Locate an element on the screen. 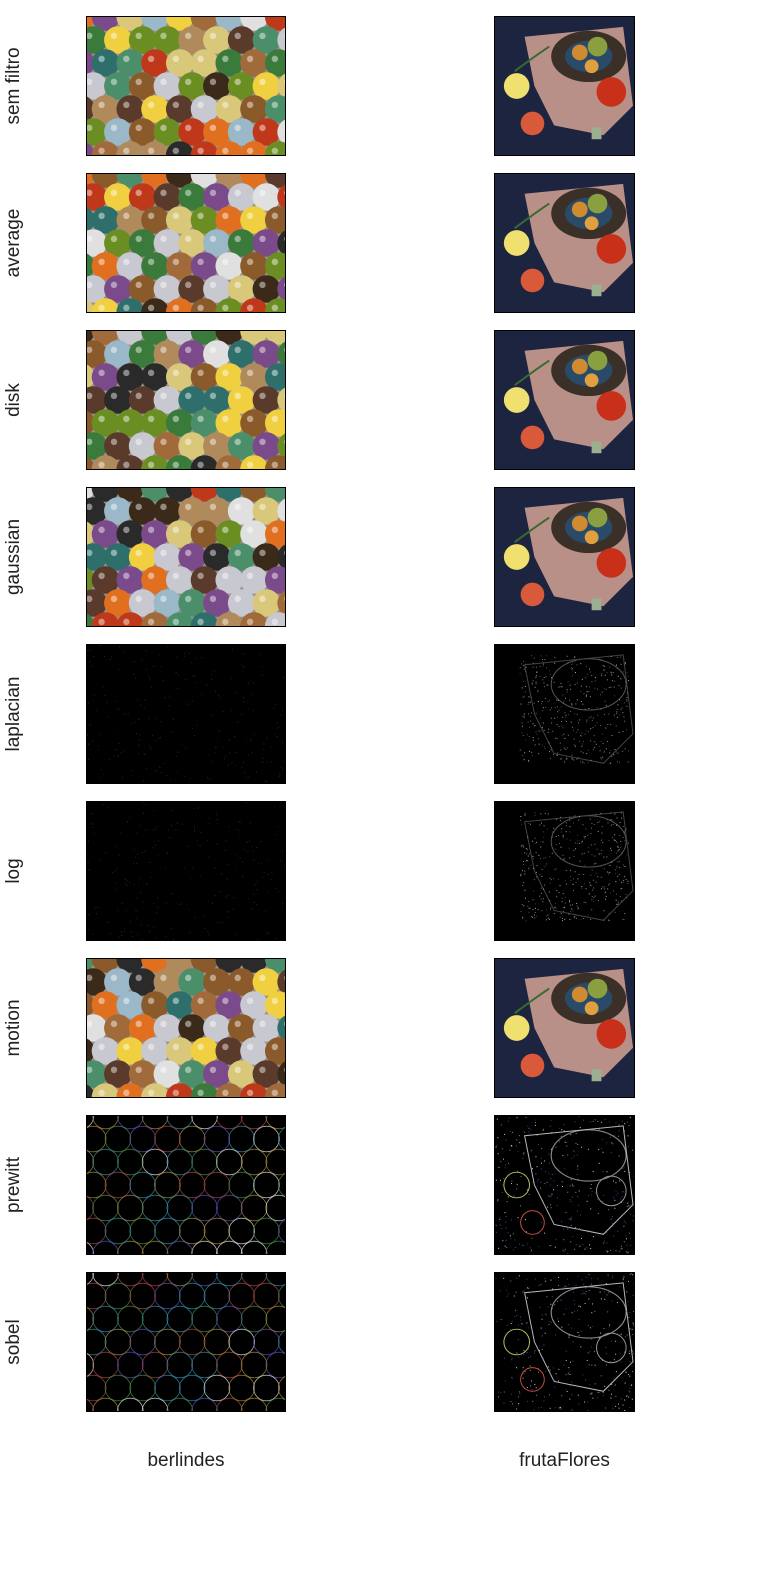 This screenshot has height=1582, width=758. column-label: berlindes is located at coordinates (186, 1460).